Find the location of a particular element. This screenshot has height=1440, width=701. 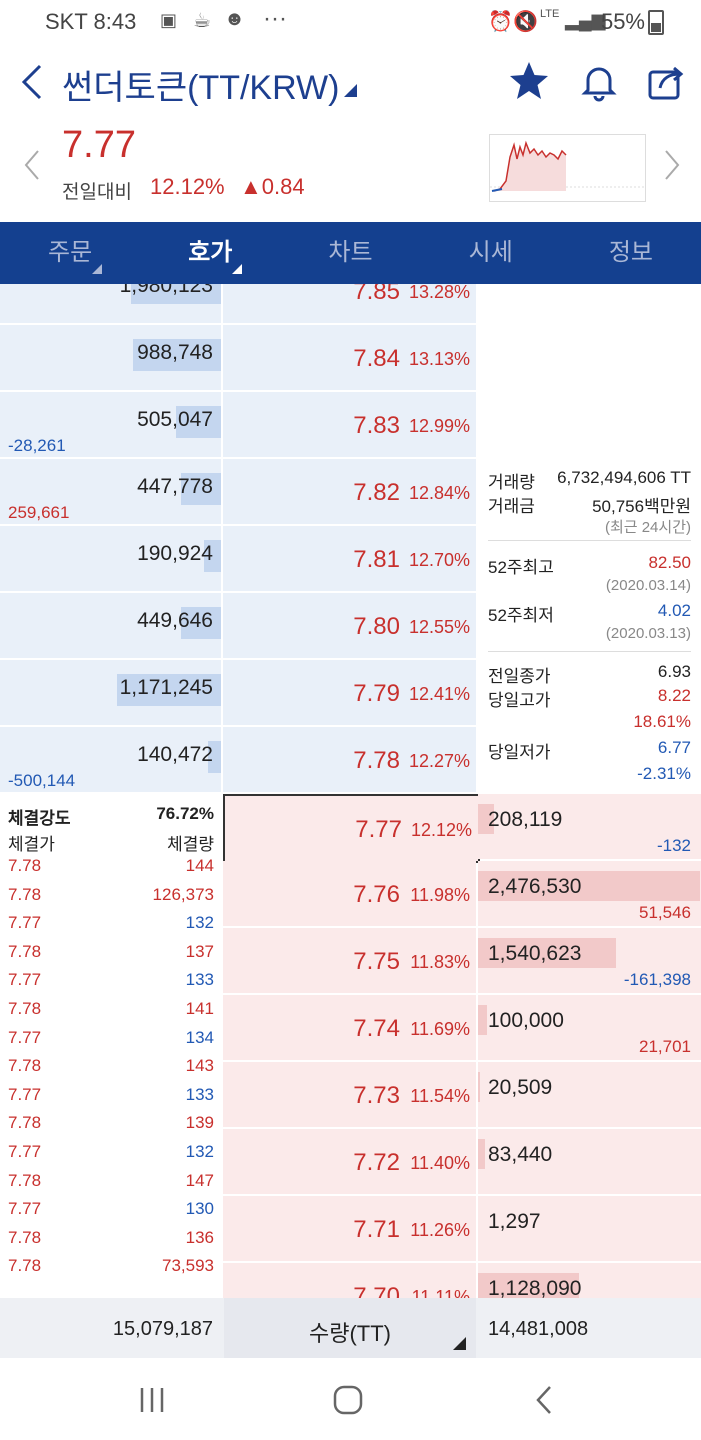

ask-qty-cell: 505,047 -28,261 is located at coordinates (110, 424).